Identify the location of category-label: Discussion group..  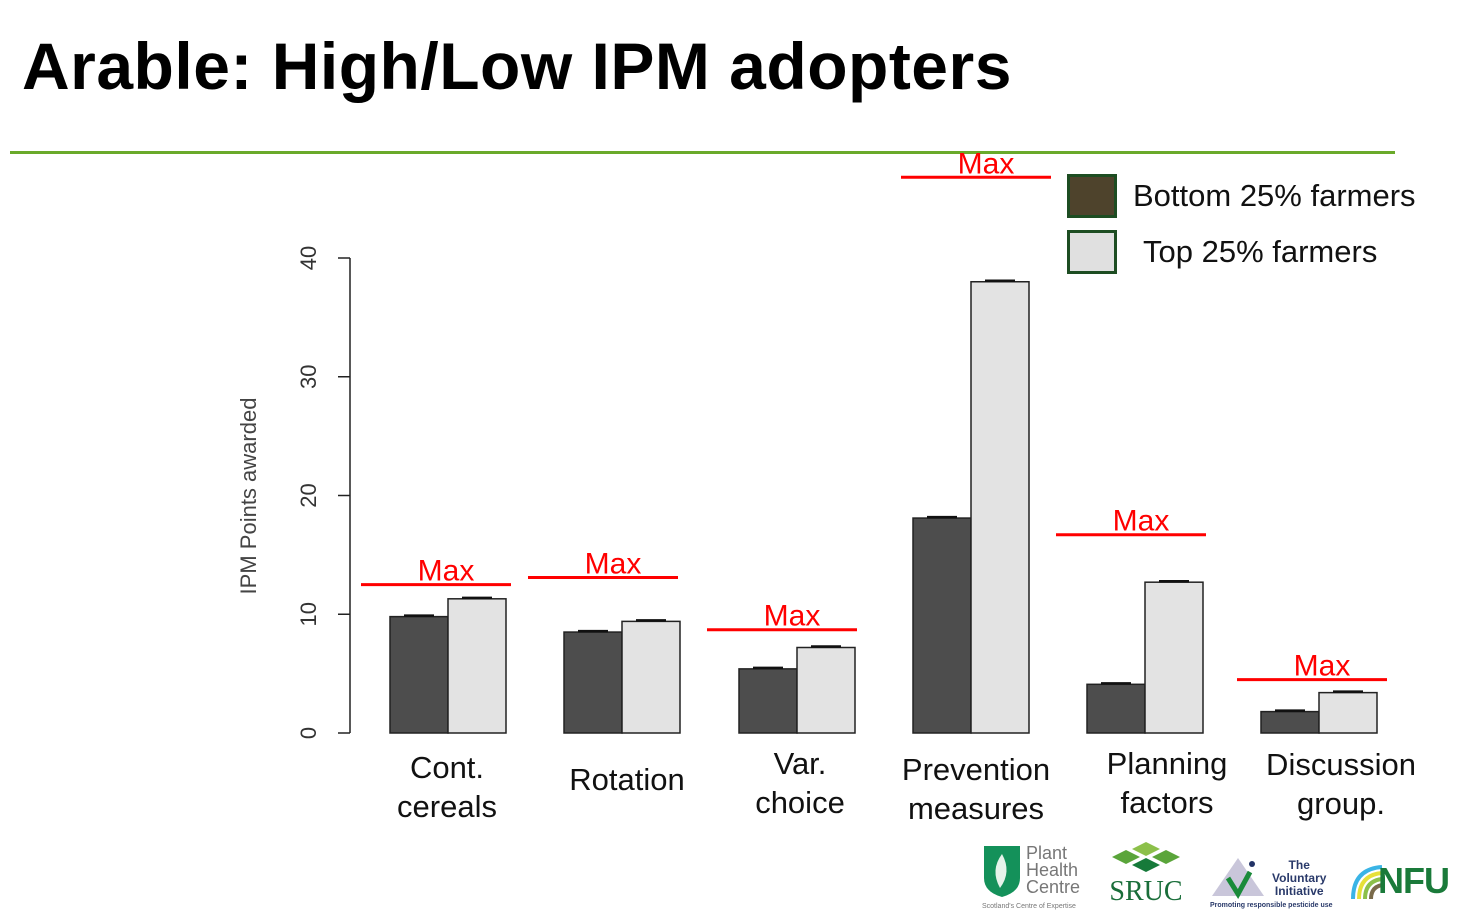
(1341, 784).